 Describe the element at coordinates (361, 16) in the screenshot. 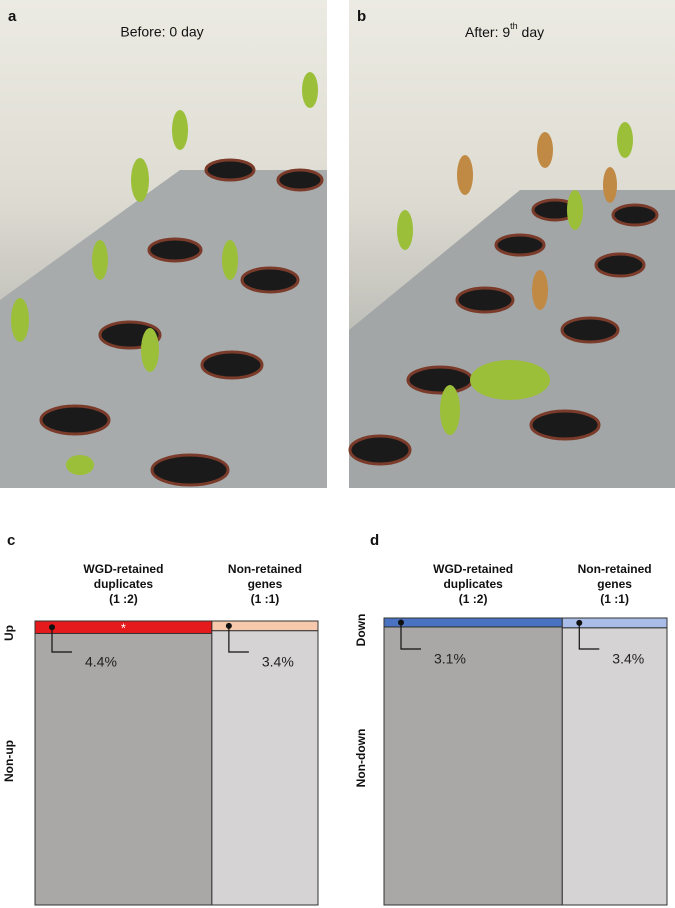

I see `panel-letter: b` at that location.